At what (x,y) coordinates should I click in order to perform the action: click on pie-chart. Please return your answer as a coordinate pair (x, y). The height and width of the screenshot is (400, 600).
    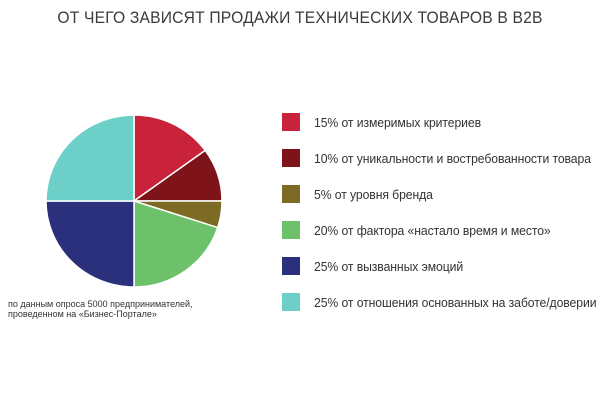
    Looking at the image, I should click on (134, 201).